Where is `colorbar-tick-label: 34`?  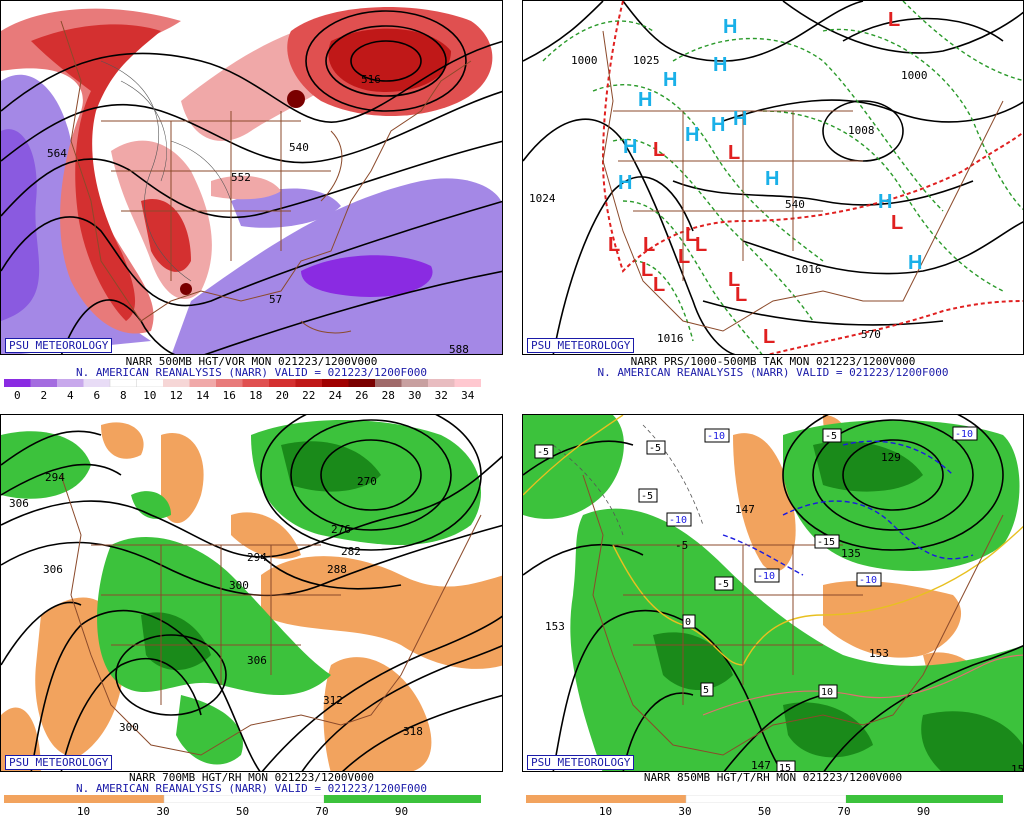
colorbar-tick-label: 34 is located at coordinates (468, 395).